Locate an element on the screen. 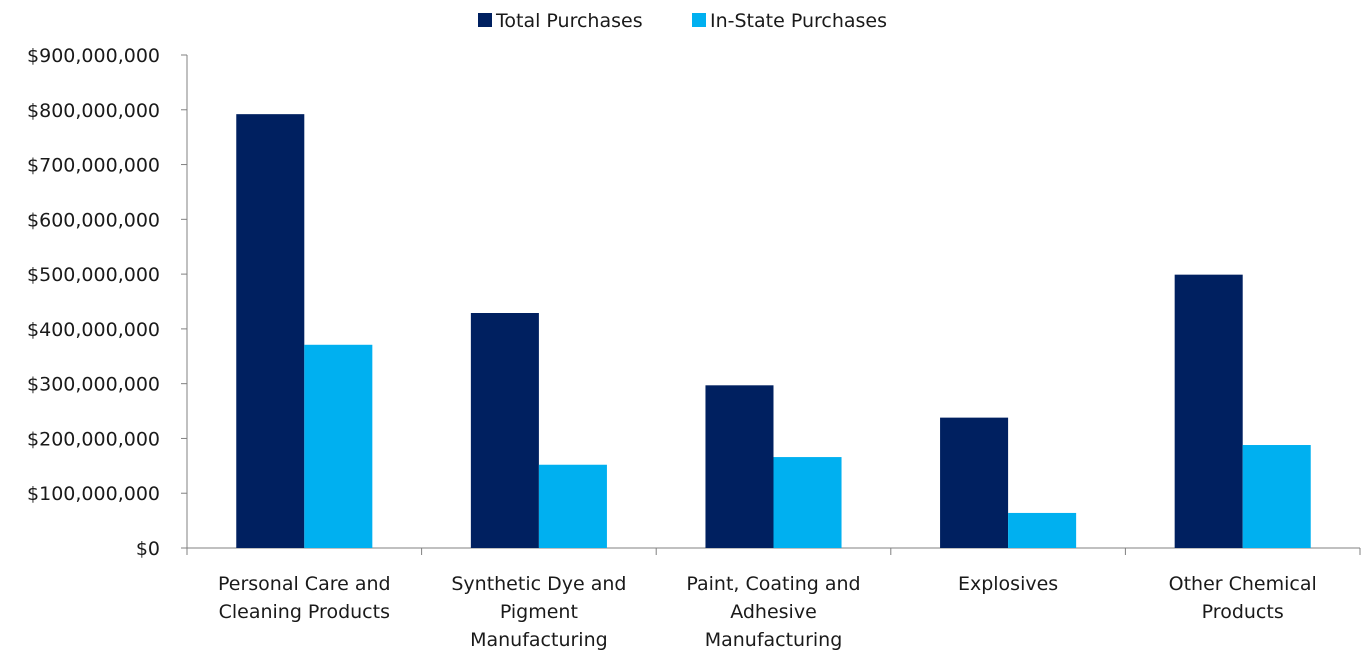 This screenshot has width=1365, height=661. x-category-label-line: Pigment is located at coordinates (539, 612).